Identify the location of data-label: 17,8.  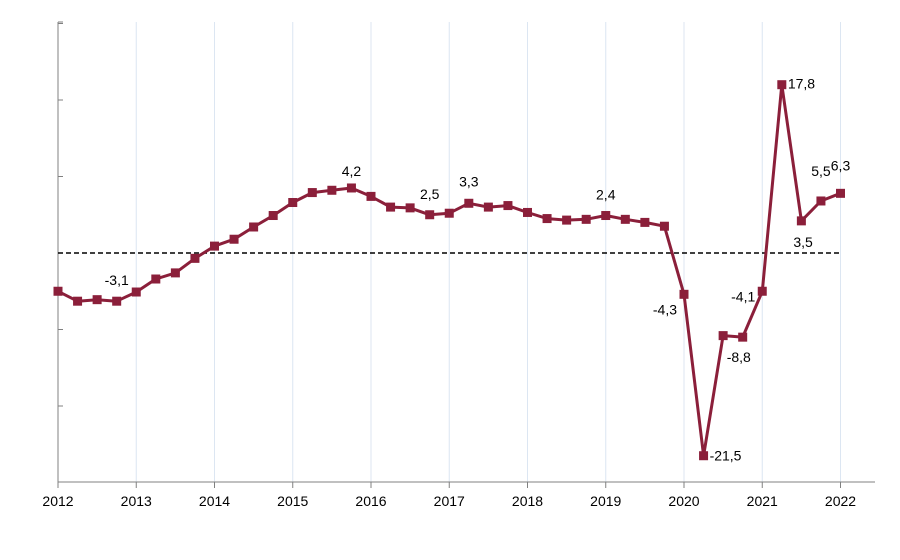
(801, 84).